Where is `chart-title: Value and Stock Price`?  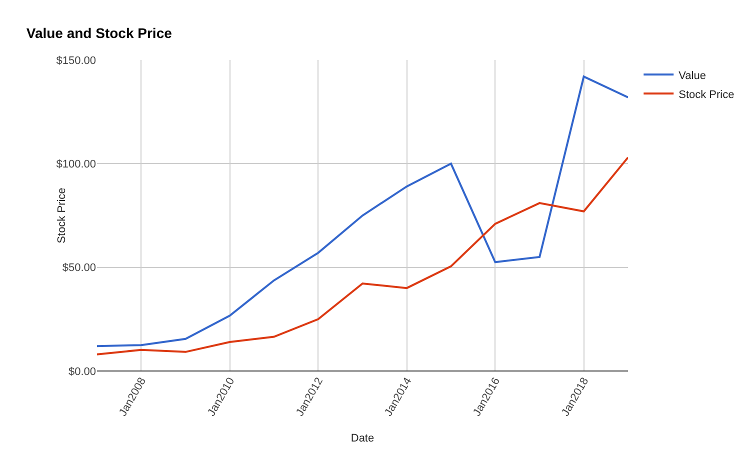 chart-title: Value and Stock Price is located at coordinates (99, 33).